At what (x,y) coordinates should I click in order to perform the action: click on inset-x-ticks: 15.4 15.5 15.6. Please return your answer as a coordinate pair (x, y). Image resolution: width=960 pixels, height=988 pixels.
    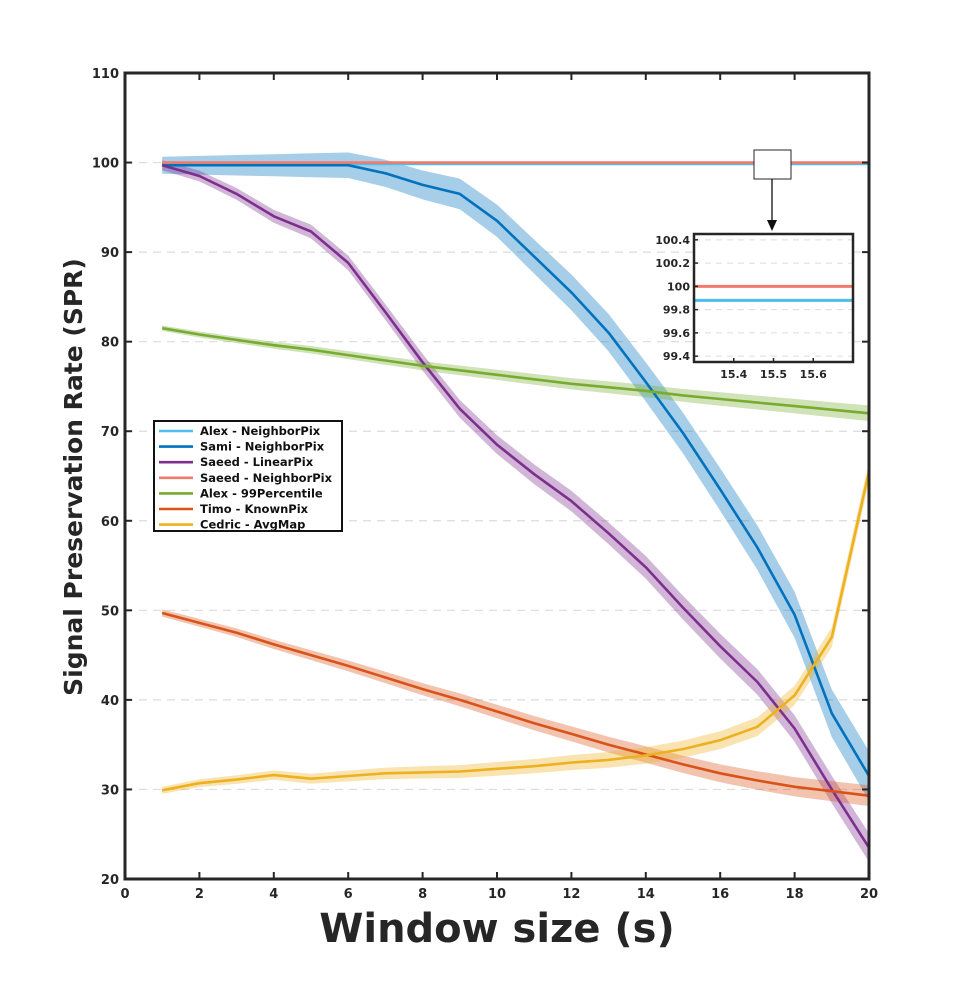
    Looking at the image, I should click on (773, 369).